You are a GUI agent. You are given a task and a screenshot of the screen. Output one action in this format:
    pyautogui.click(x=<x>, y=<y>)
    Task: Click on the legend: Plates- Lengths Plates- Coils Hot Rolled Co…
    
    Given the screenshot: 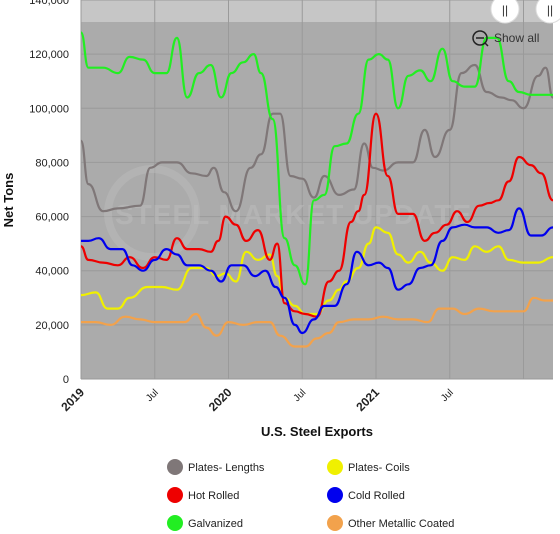 What is the action you would take?
    pyautogui.click(x=310, y=495)
    